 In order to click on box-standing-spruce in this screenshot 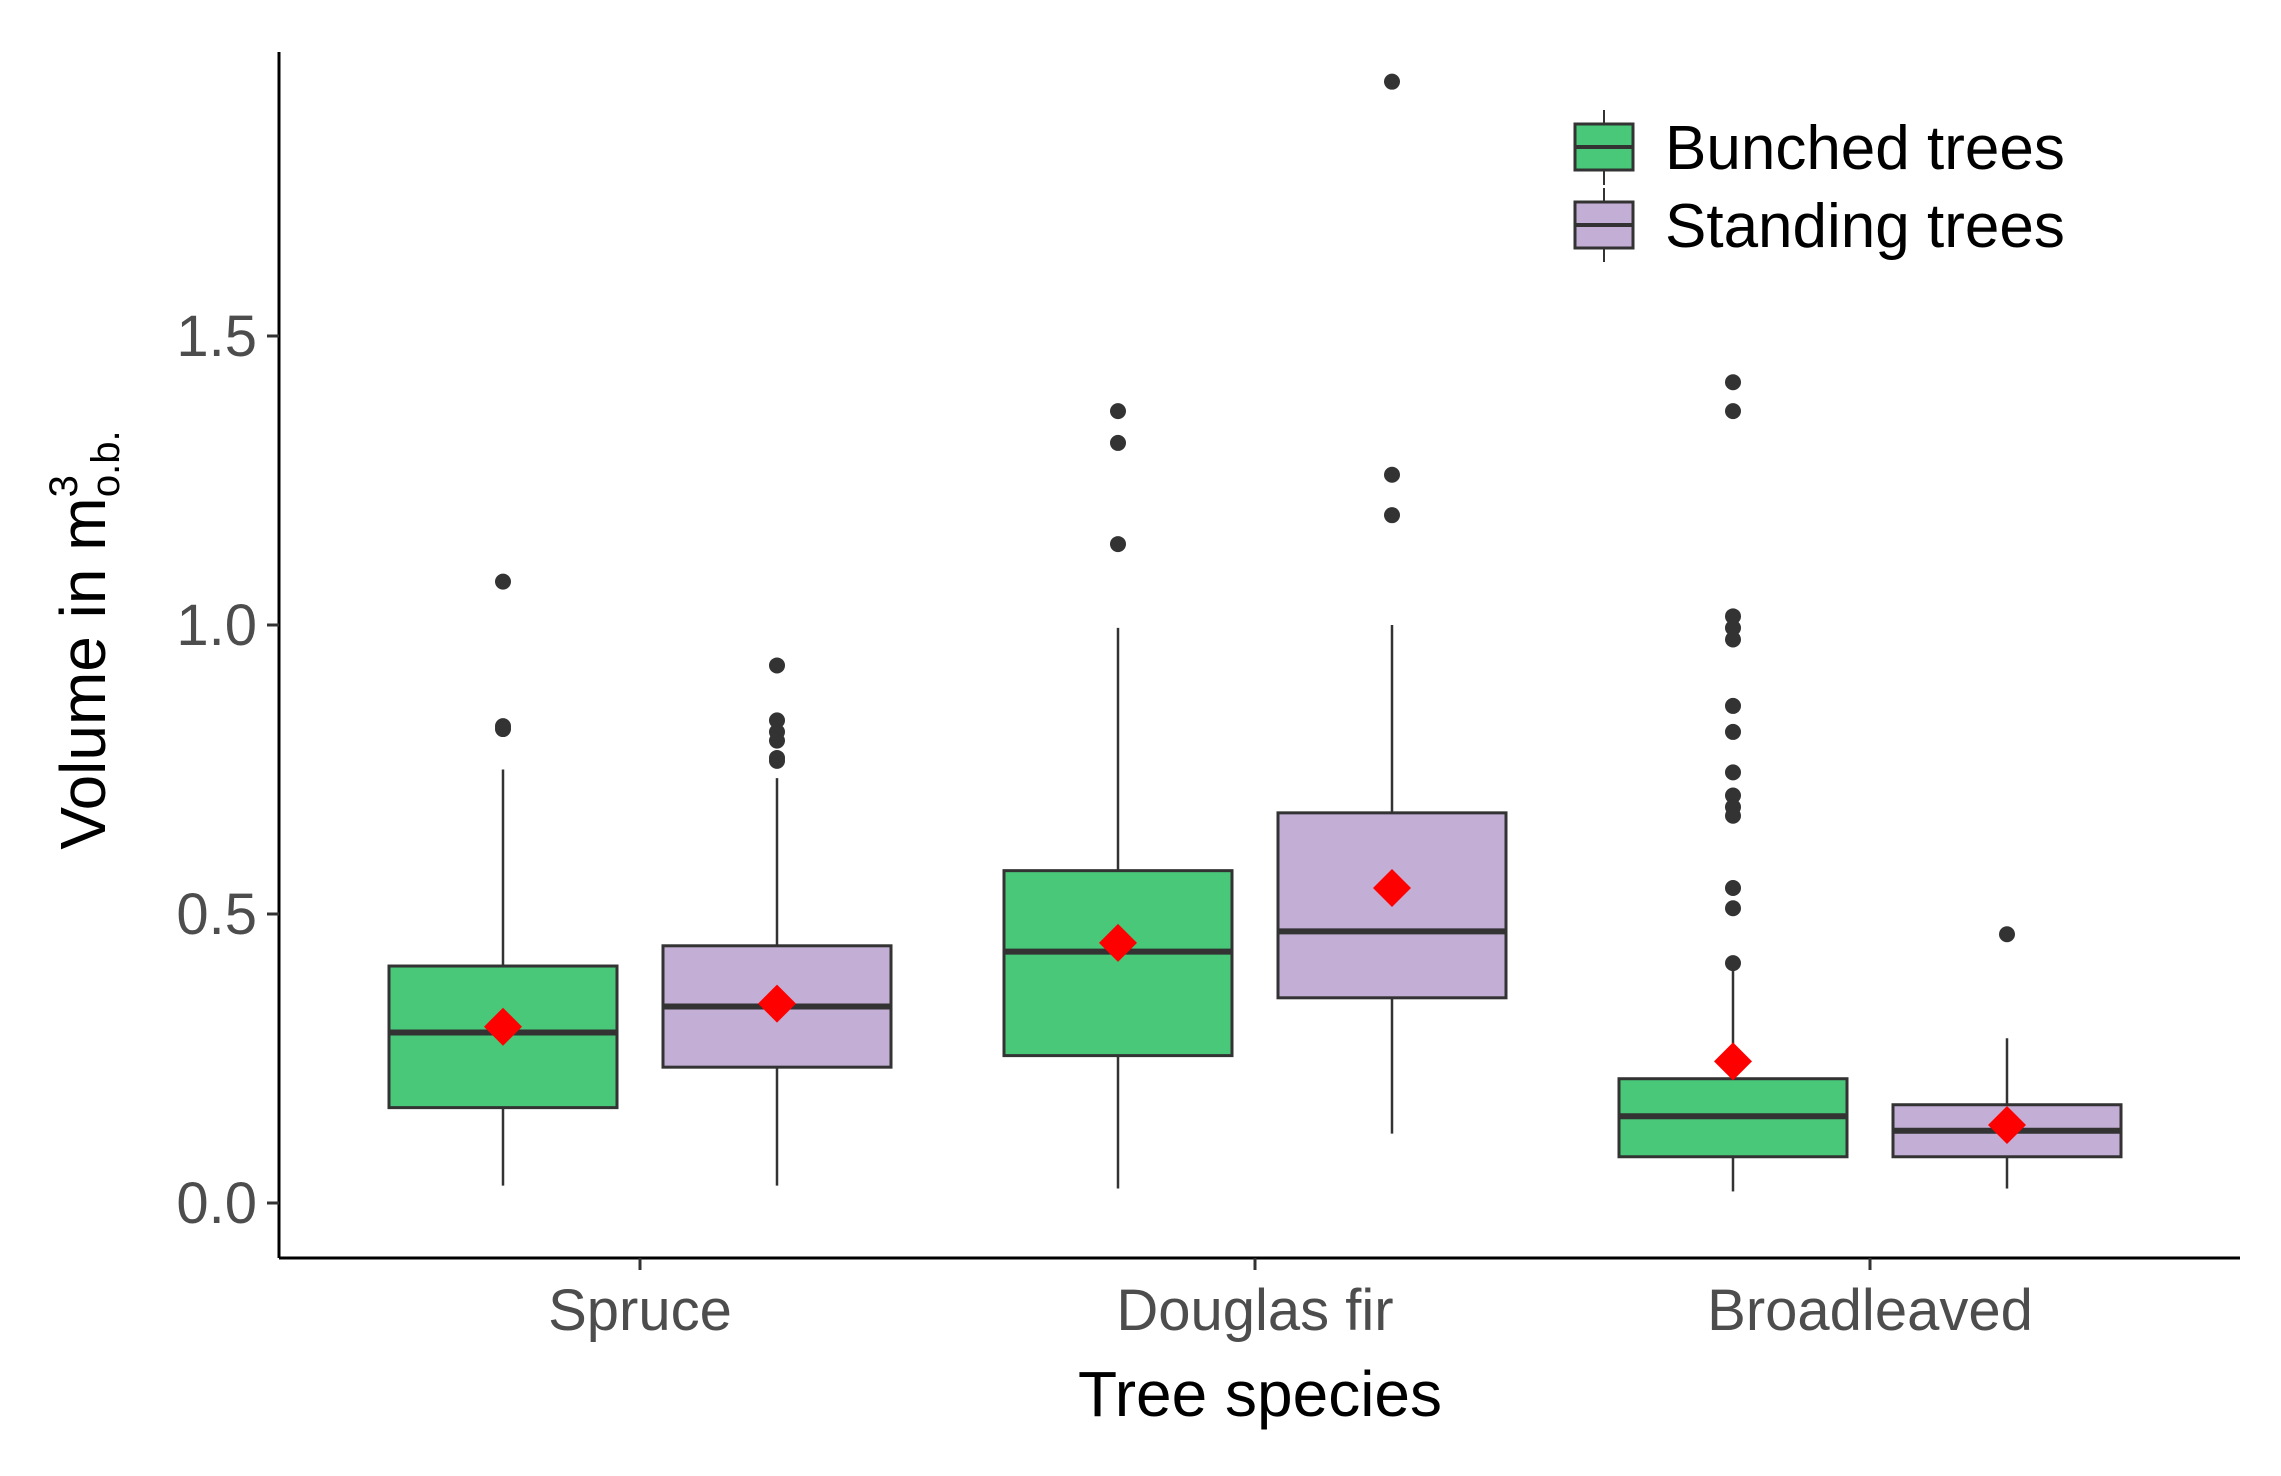, I will do `click(777, 921)`.